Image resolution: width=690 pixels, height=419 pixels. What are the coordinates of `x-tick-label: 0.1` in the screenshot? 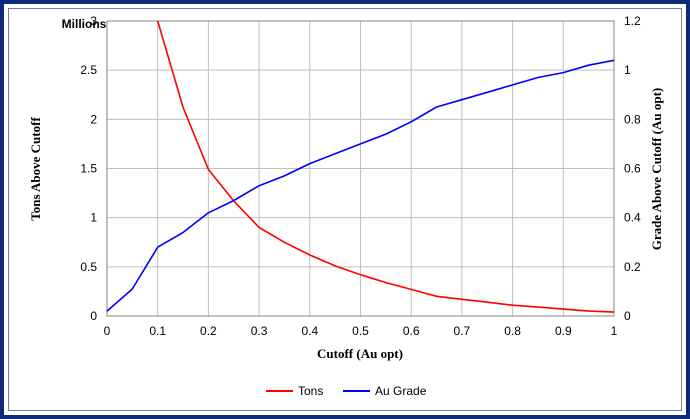 It's located at (157, 331).